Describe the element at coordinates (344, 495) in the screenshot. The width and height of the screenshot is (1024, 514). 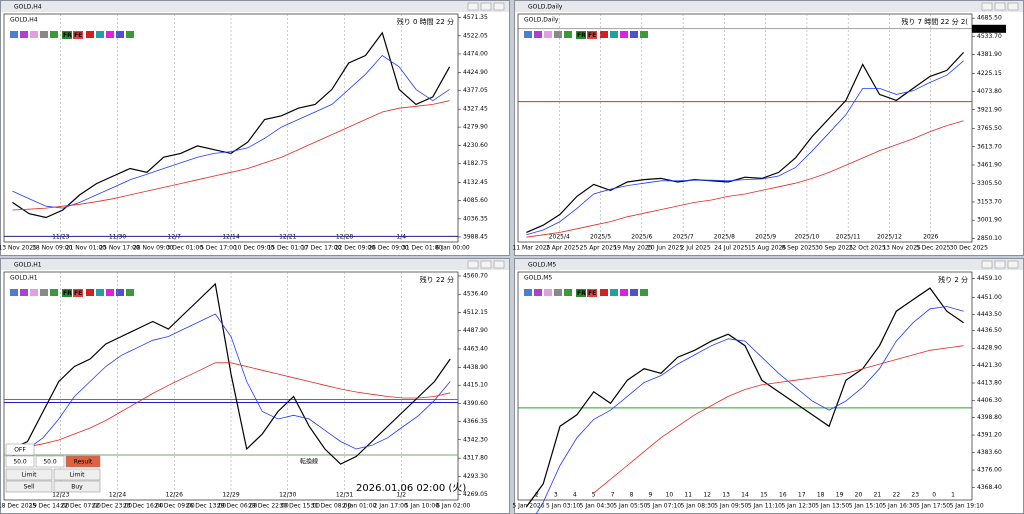
I see `period-label: 12/31` at that location.